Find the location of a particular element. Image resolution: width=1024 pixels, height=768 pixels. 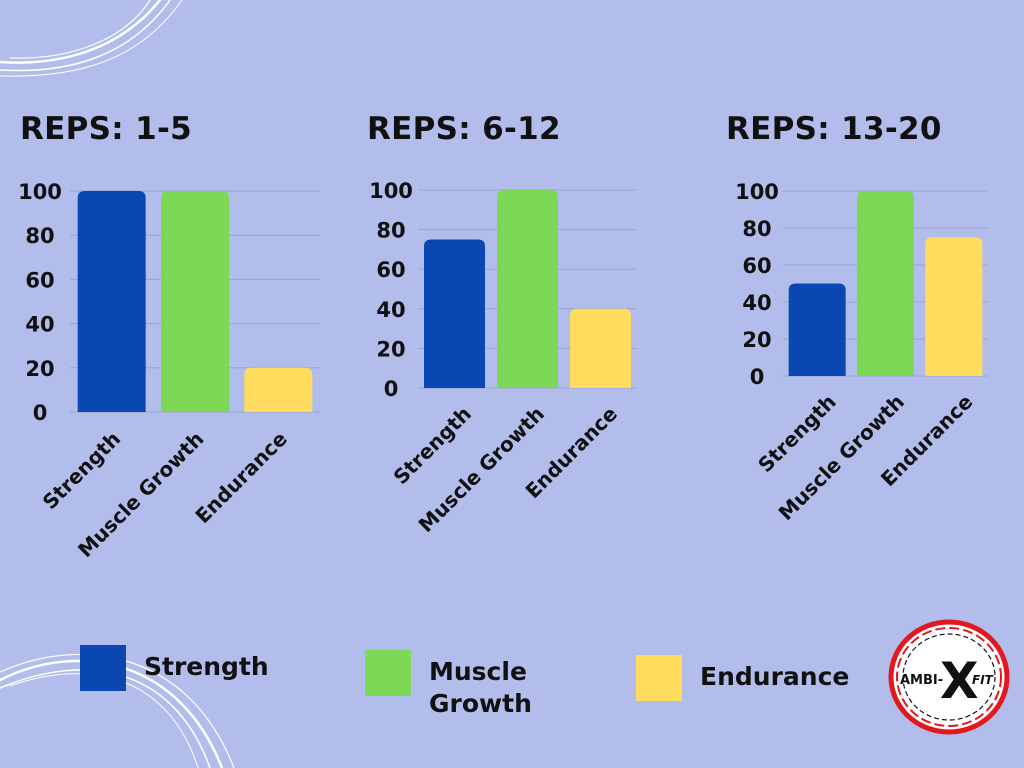

ambi-x-fit-logo: AMBI- X FIT is located at coordinates (949, 677).